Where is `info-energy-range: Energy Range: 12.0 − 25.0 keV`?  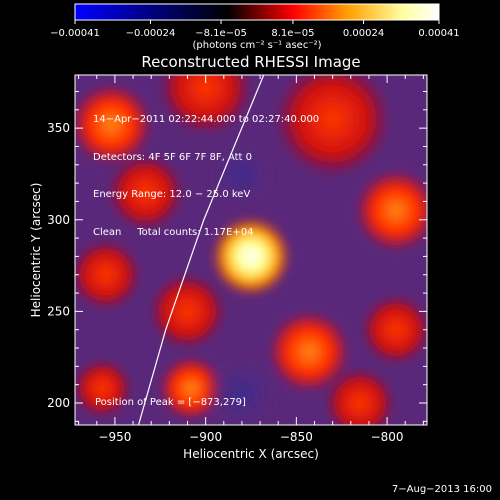 info-energy-range: Energy Range: 12.0 − 25.0 keV is located at coordinates (172, 194).